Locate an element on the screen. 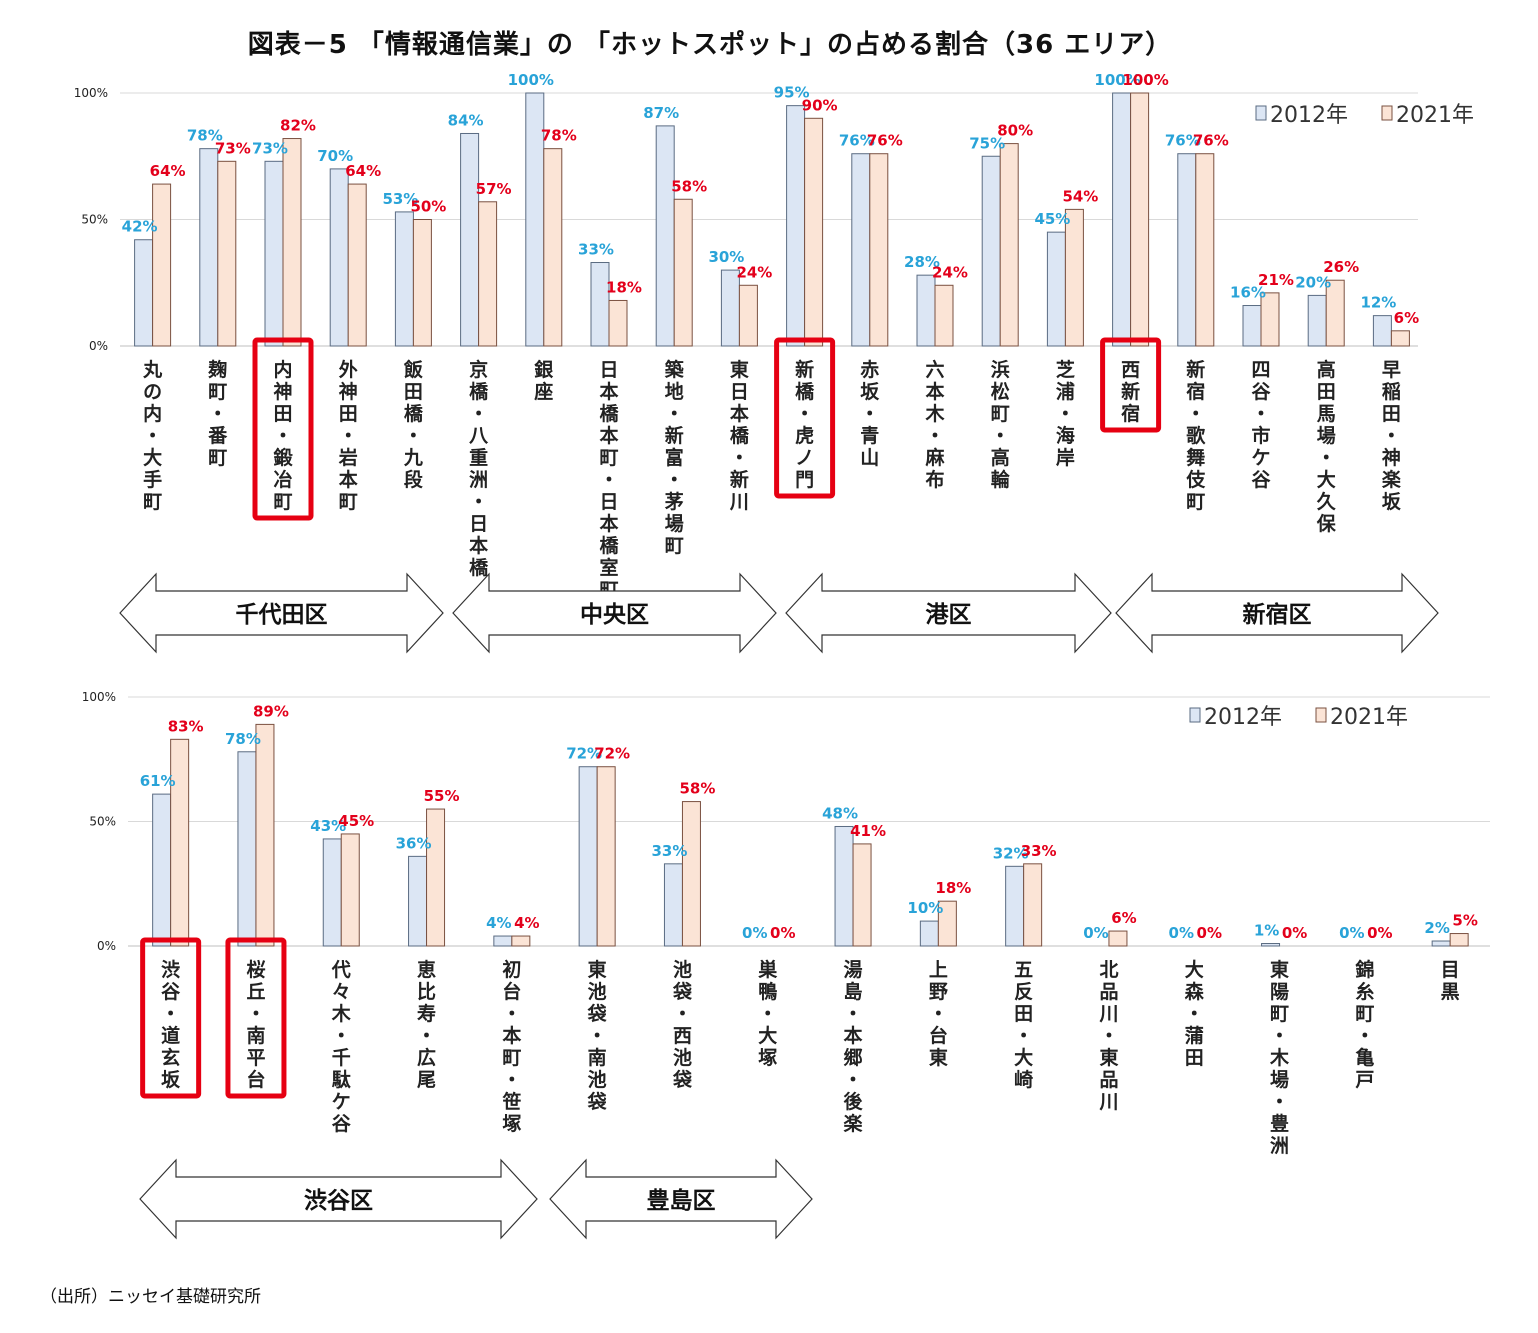 This screenshot has width=1538, height=1333. category-label: 目黒 is located at coordinates (1450, 981).